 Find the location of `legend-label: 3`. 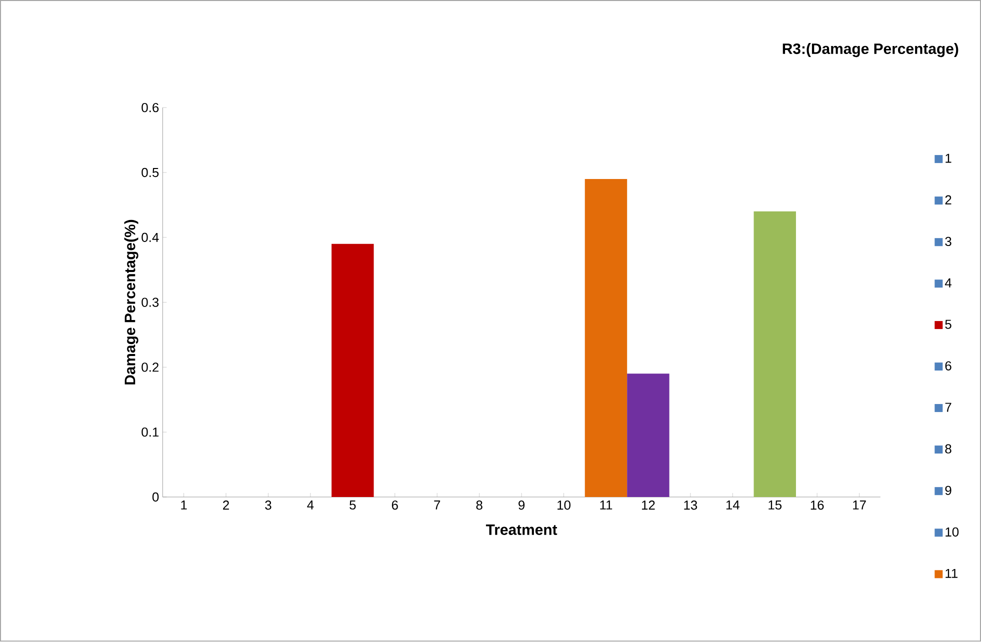

legend-label: 3 is located at coordinates (948, 241).